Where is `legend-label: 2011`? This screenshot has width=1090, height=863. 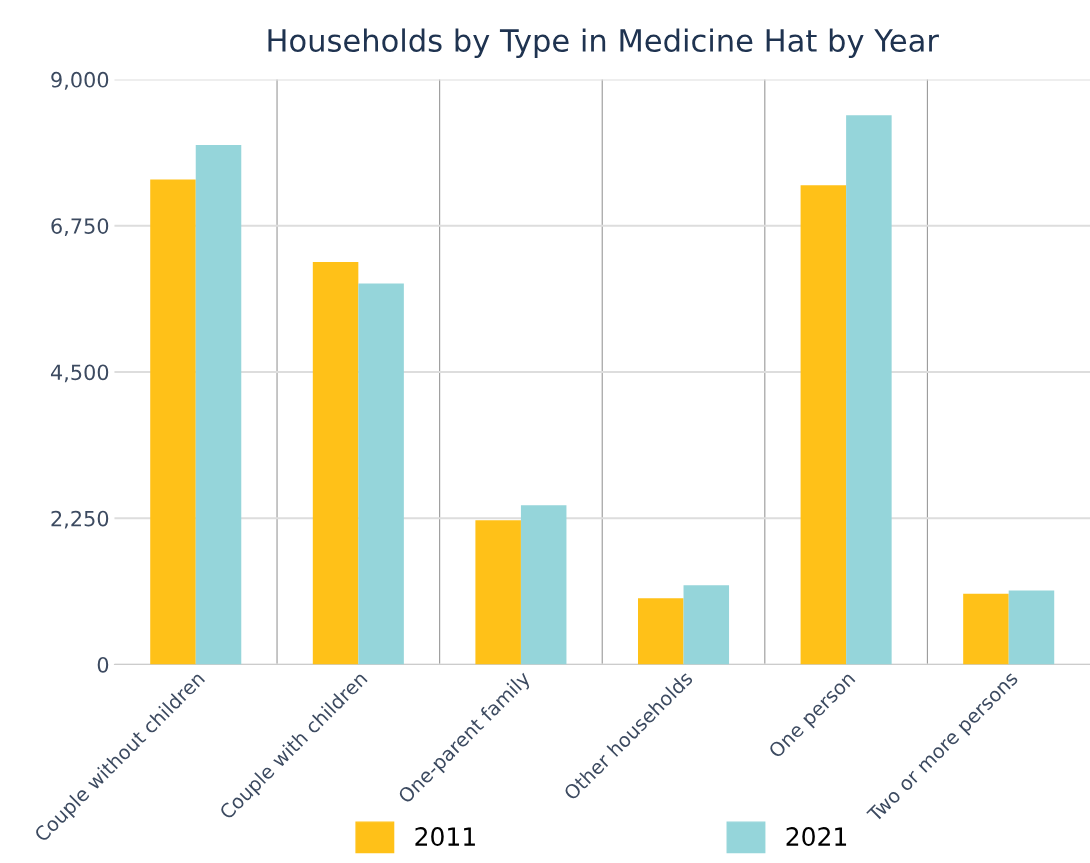
legend-label: 2011 is located at coordinates (445, 837).